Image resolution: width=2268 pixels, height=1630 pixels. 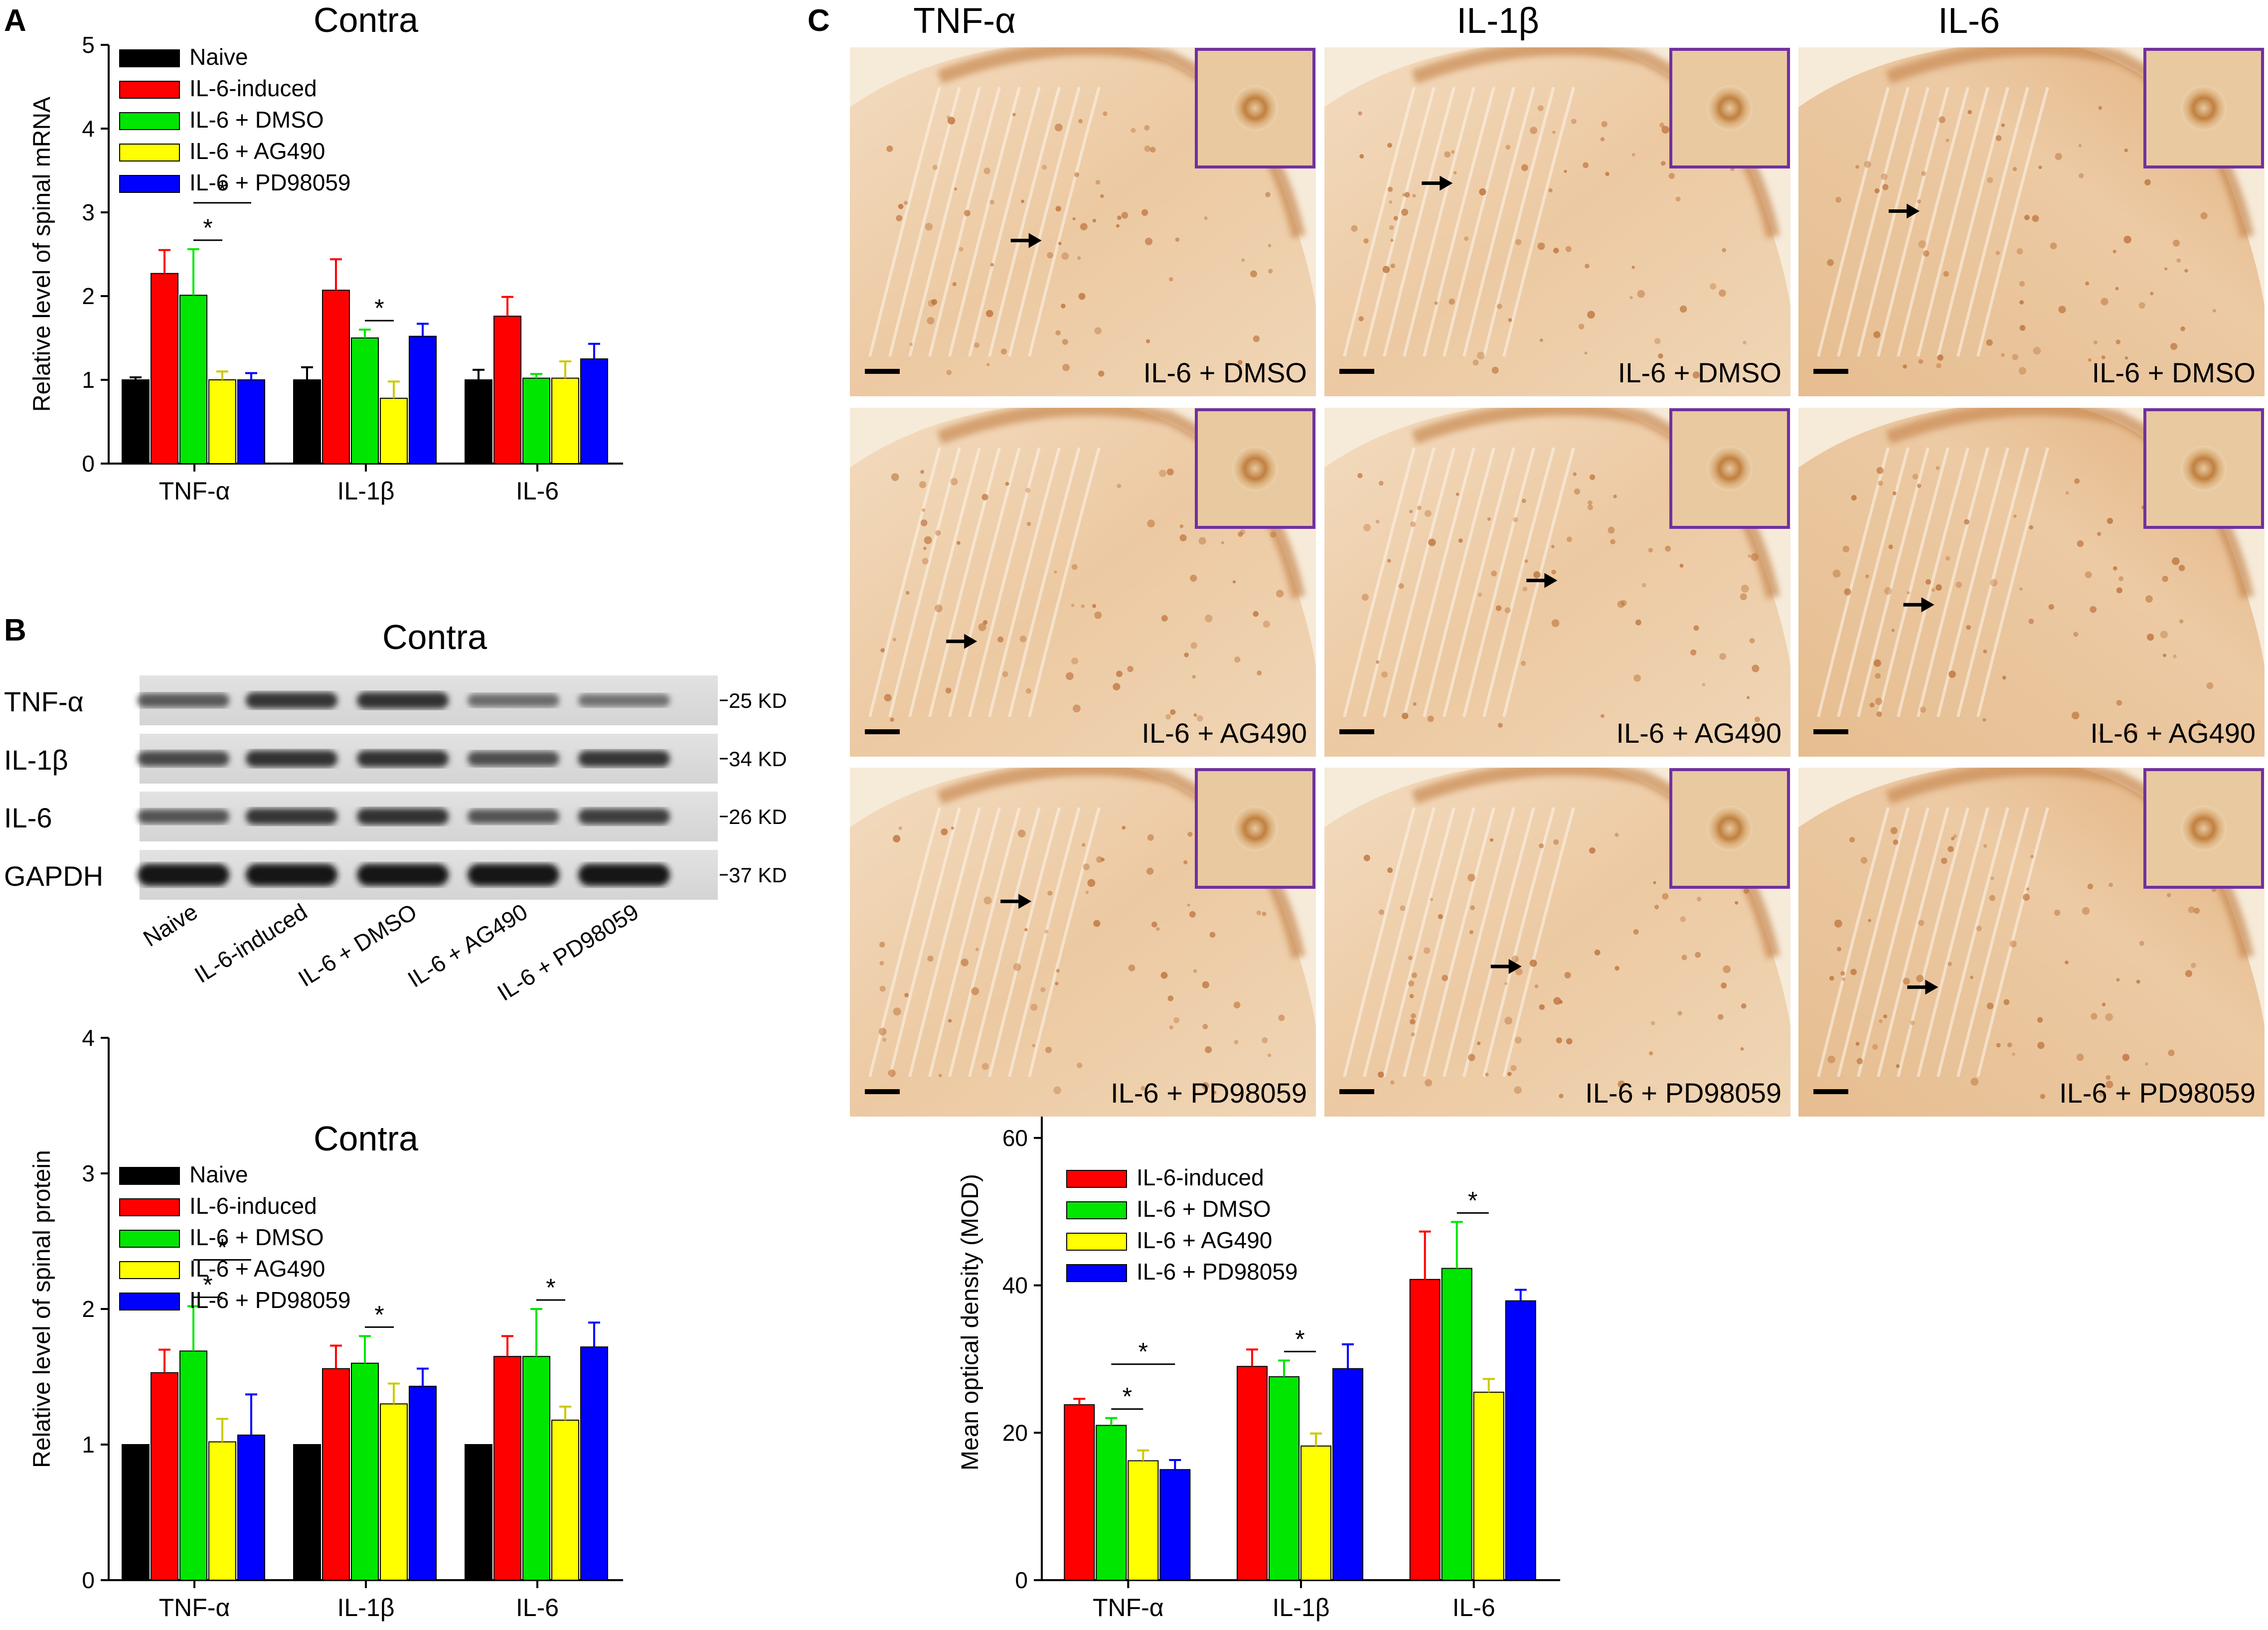 I want to click on blot-lane-label: IL-6-induced, so click(x=251, y=943).